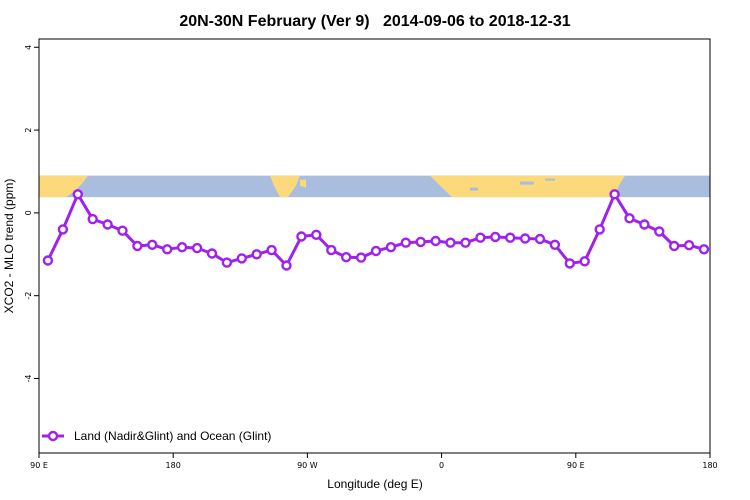  Describe the element at coordinates (374, 484) in the screenshot. I see `x-axis-label: Longitude (deg E)` at that location.